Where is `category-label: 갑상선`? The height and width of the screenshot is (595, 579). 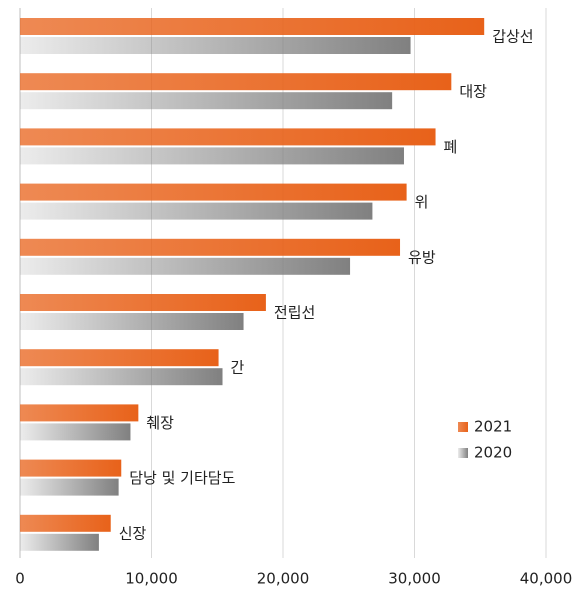 category-label: 갑상선 is located at coordinates (512, 37).